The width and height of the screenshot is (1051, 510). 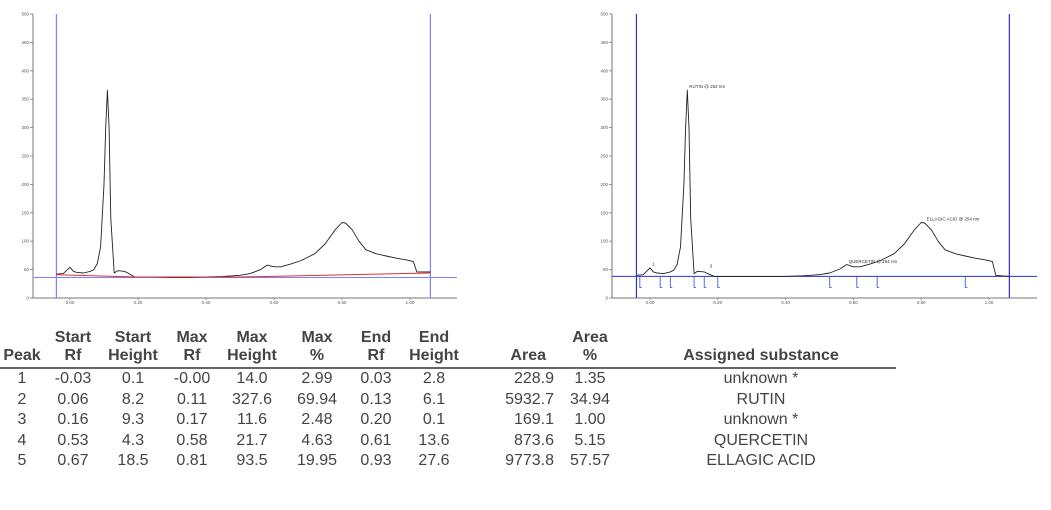 I want to click on cell-max-rf: -0.00, so click(x=192, y=378).